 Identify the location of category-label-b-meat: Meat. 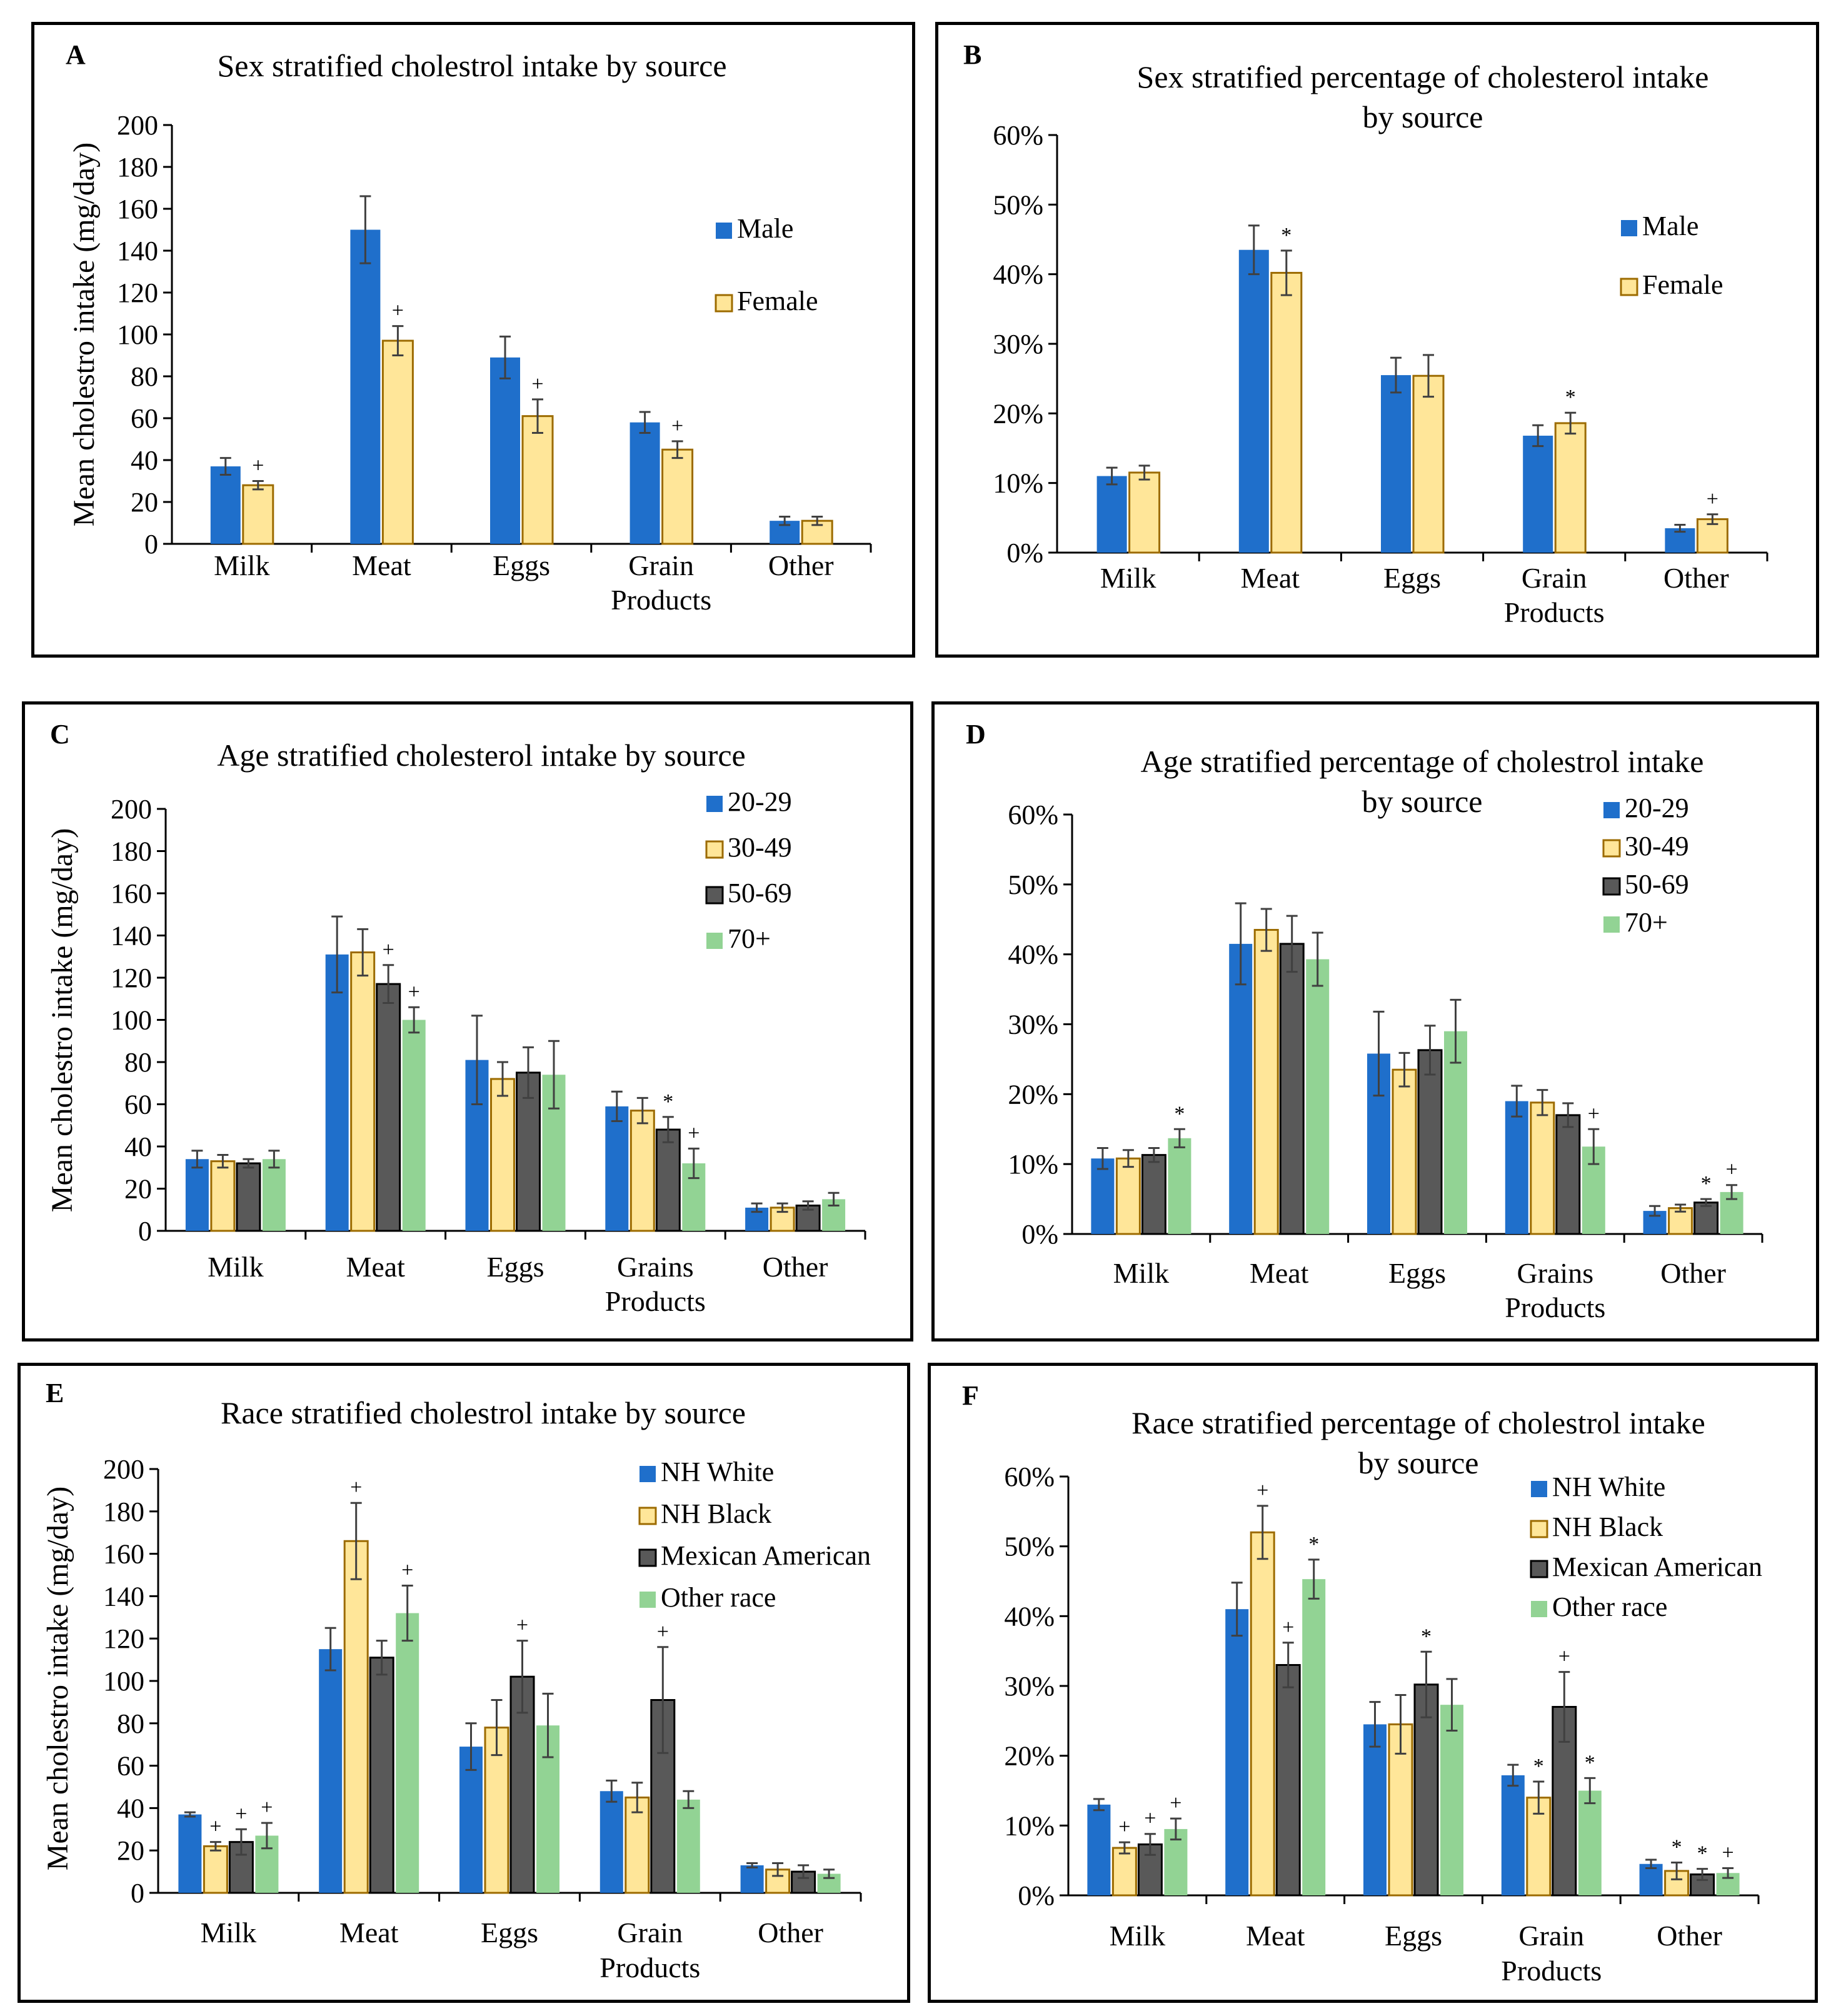
(1270, 578).